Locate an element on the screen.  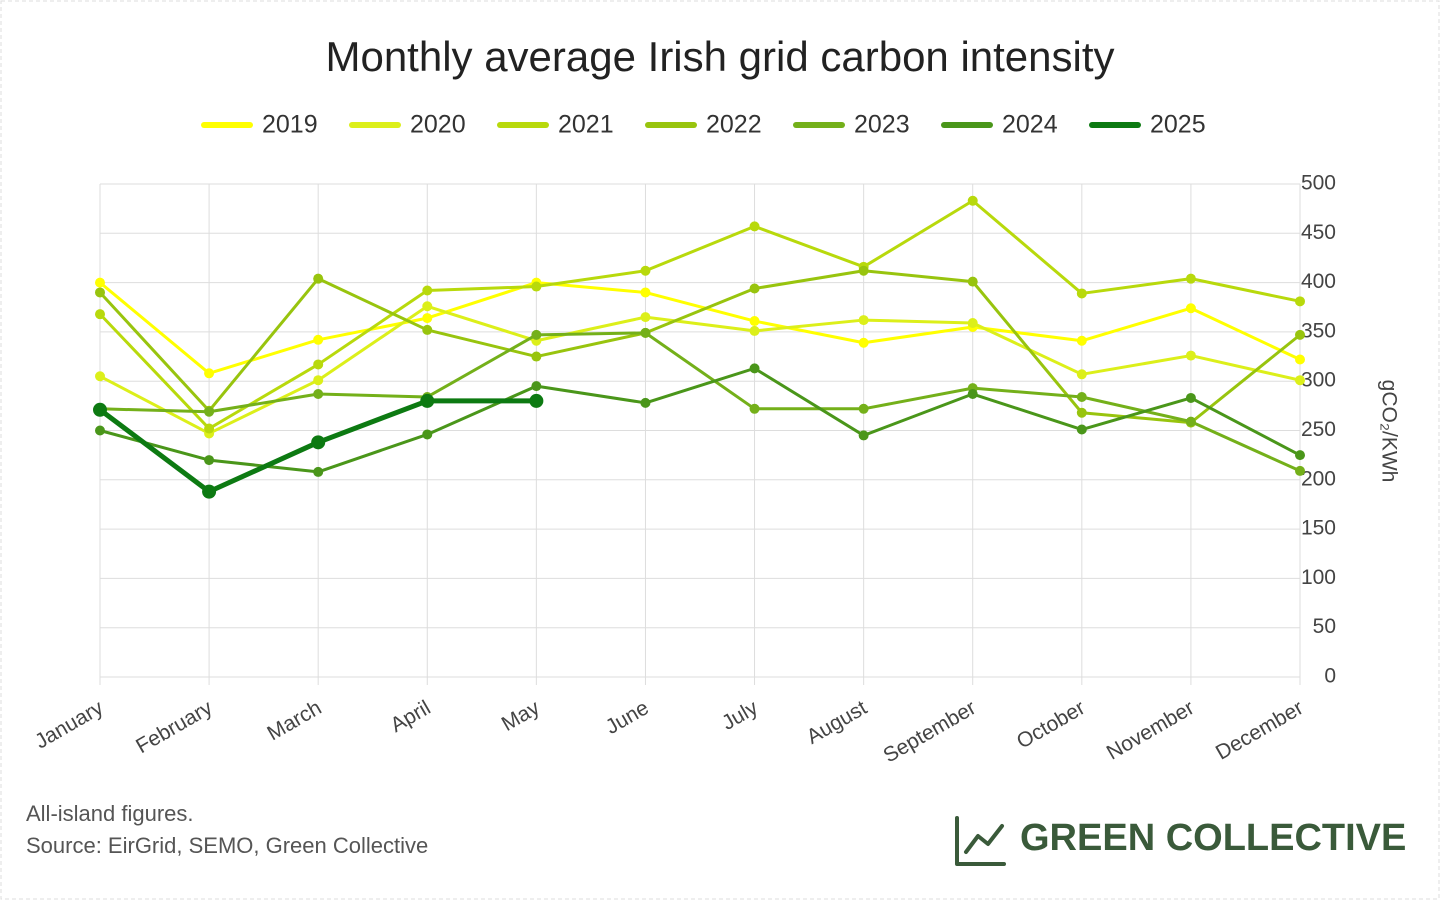
x-tick-label: July is located at coordinates (740, 715).